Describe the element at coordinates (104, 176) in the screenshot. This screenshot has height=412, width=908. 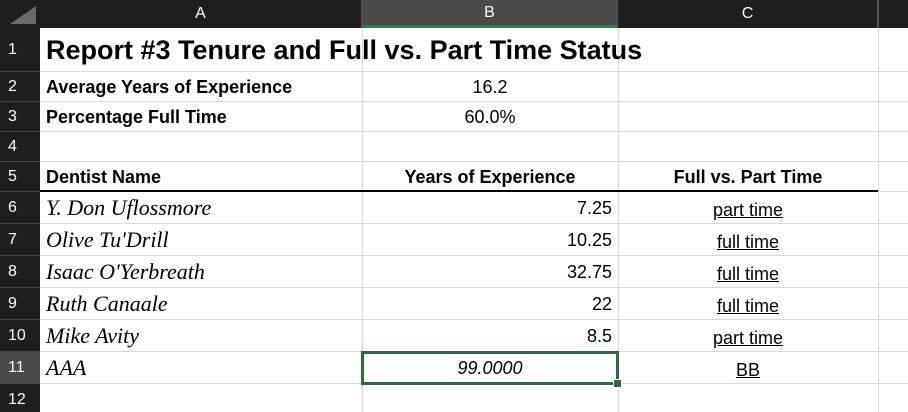
I see `table-header: Dentist Name` at that location.